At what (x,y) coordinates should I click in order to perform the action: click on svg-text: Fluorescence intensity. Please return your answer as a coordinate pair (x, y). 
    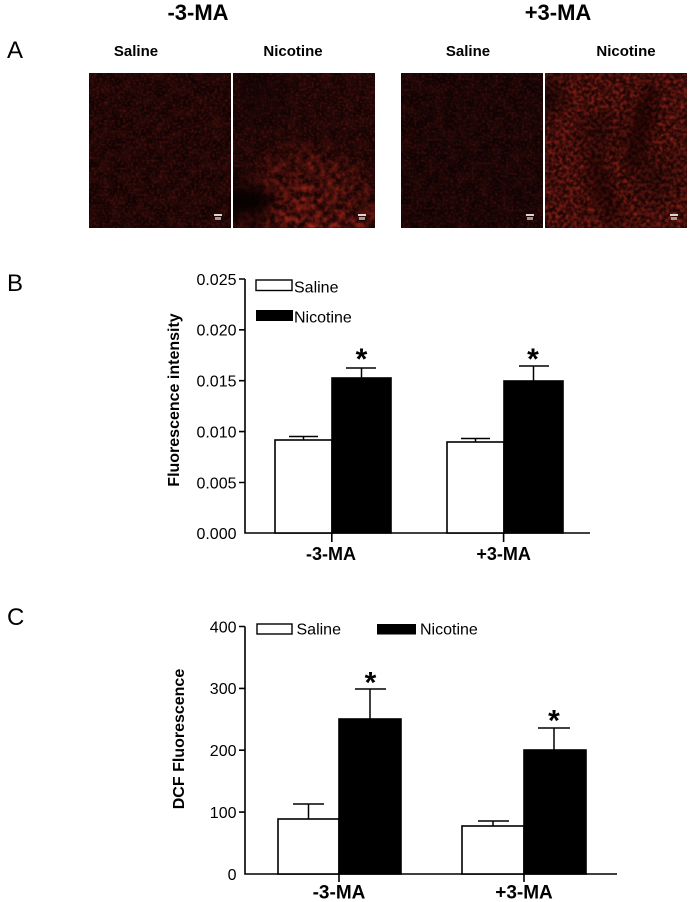
    Looking at the image, I should click on (174, 399).